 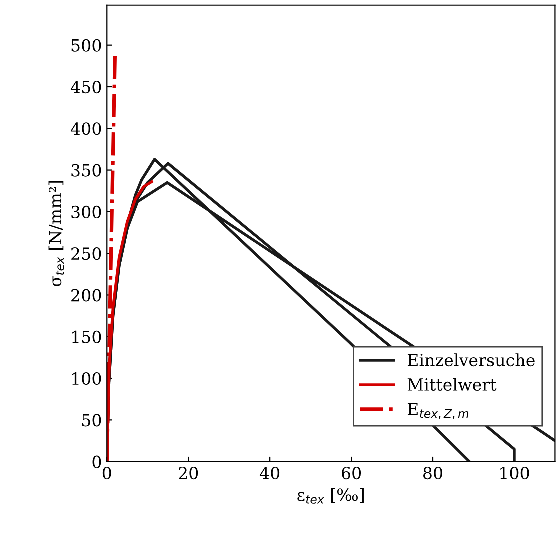 What do you see at coordinates (270, 473) in the screenshot?
I see `x-tick-label: 40` at bounding box center [270, 473].